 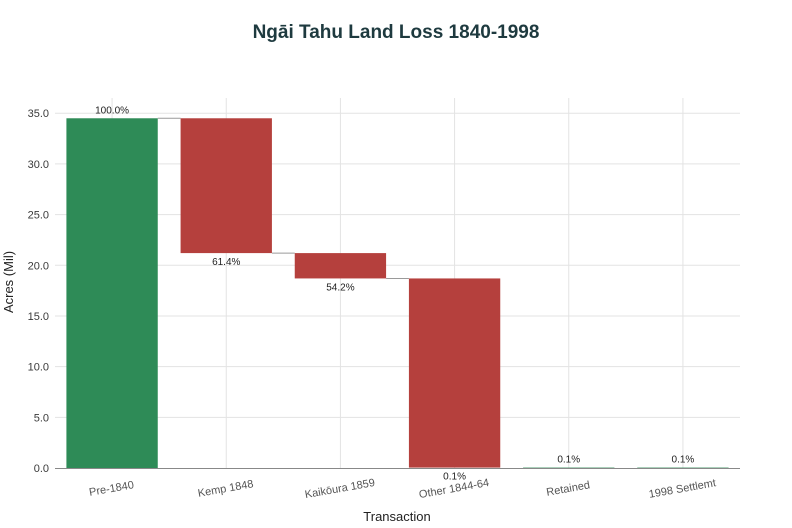 I want to click on y-tick-label: 5.0, so click(x=41, y=418).